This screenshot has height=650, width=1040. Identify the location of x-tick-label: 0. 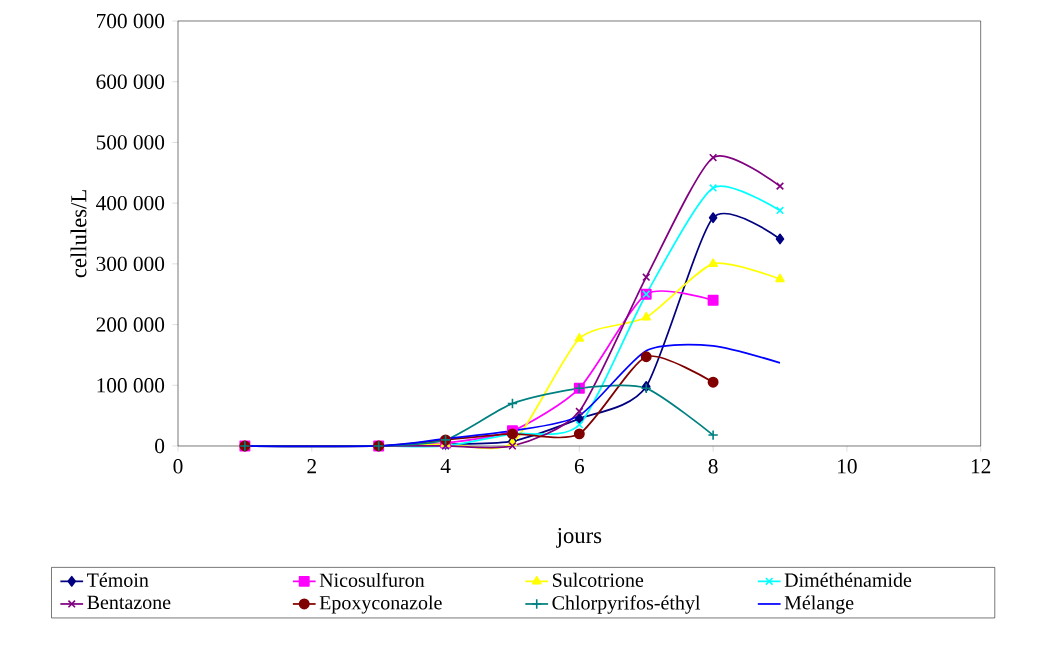
(178, 466).